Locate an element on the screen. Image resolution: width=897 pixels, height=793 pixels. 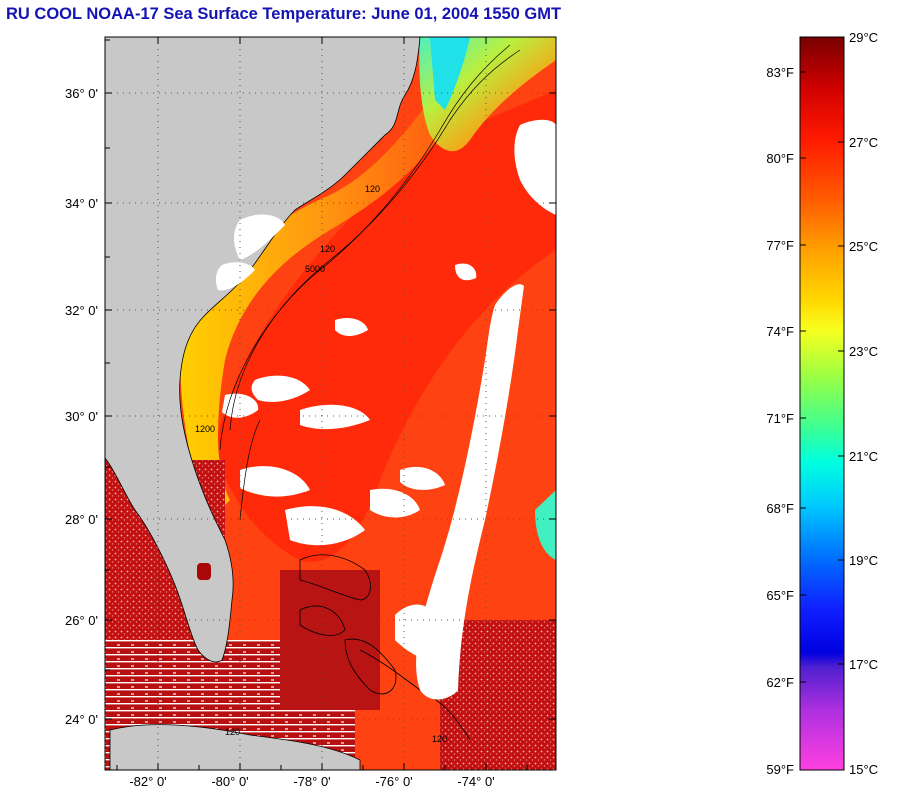
fahrenheit-label: 62°F is located at coordinates (780, 682).